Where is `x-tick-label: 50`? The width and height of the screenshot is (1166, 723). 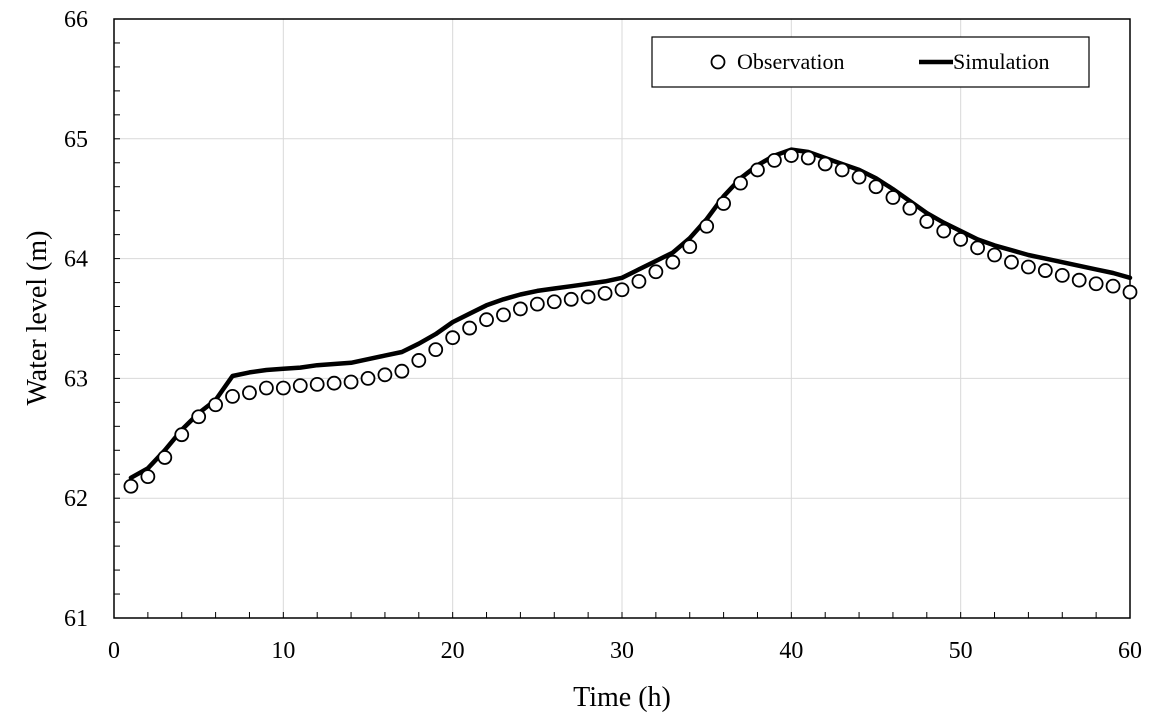
x-tick-label: 50 is located at coordinates (961, 651).